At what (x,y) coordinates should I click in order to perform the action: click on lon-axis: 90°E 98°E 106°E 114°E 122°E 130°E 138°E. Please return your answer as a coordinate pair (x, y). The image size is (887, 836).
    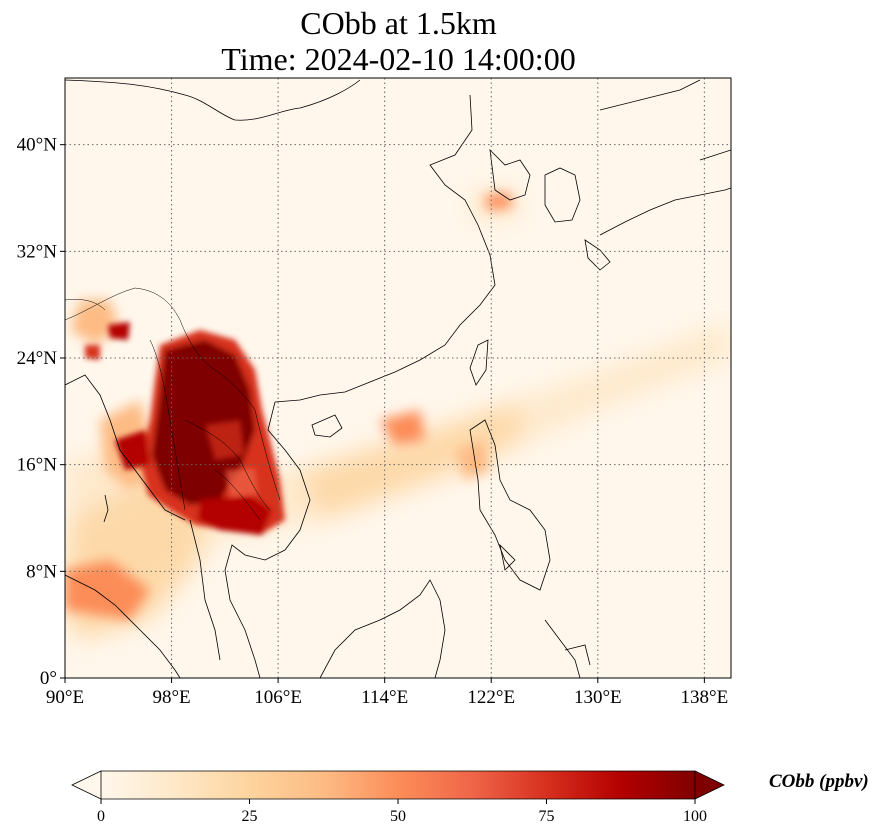
    Looking at the image, I should click on (387, 693).